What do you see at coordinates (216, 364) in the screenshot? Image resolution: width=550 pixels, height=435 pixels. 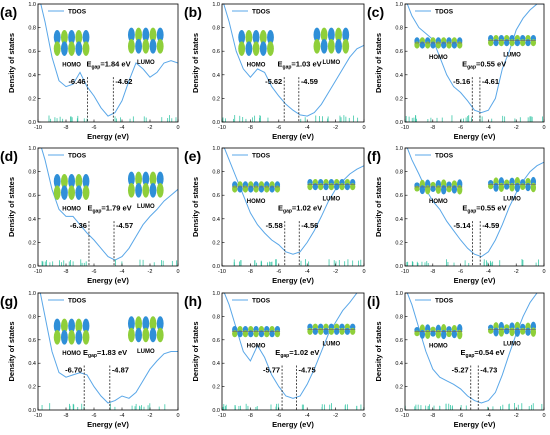 I see `y-tick-h-2: 0.4` at bounding box center [216, 364].